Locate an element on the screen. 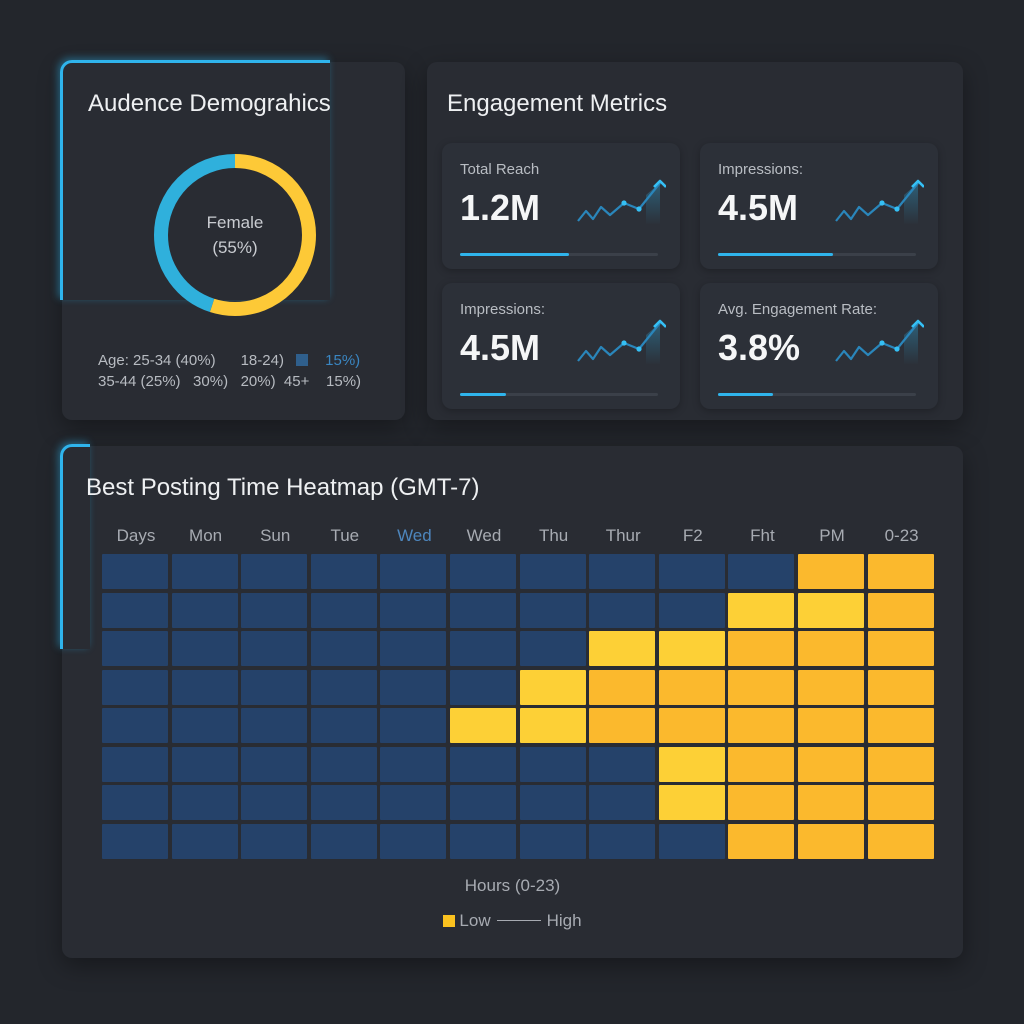  metric-card-avg-engagement-rate: Avg. Engagement Rate: 3.8% is located at coordinates (819, 346).